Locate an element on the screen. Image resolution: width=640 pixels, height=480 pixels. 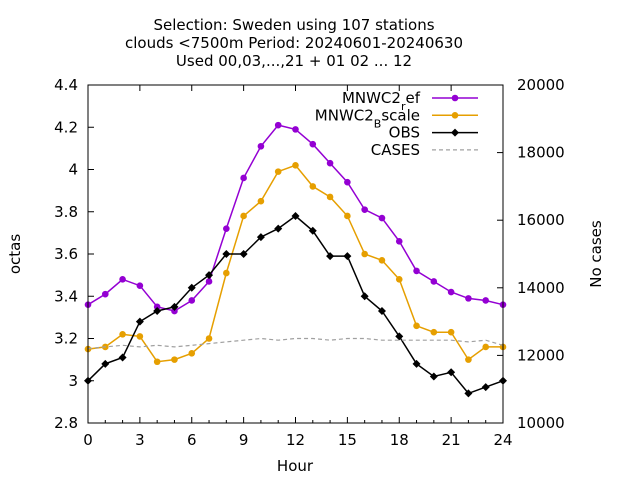
legend-label: MNWC2Bscale is located at coordinates (367, 118).